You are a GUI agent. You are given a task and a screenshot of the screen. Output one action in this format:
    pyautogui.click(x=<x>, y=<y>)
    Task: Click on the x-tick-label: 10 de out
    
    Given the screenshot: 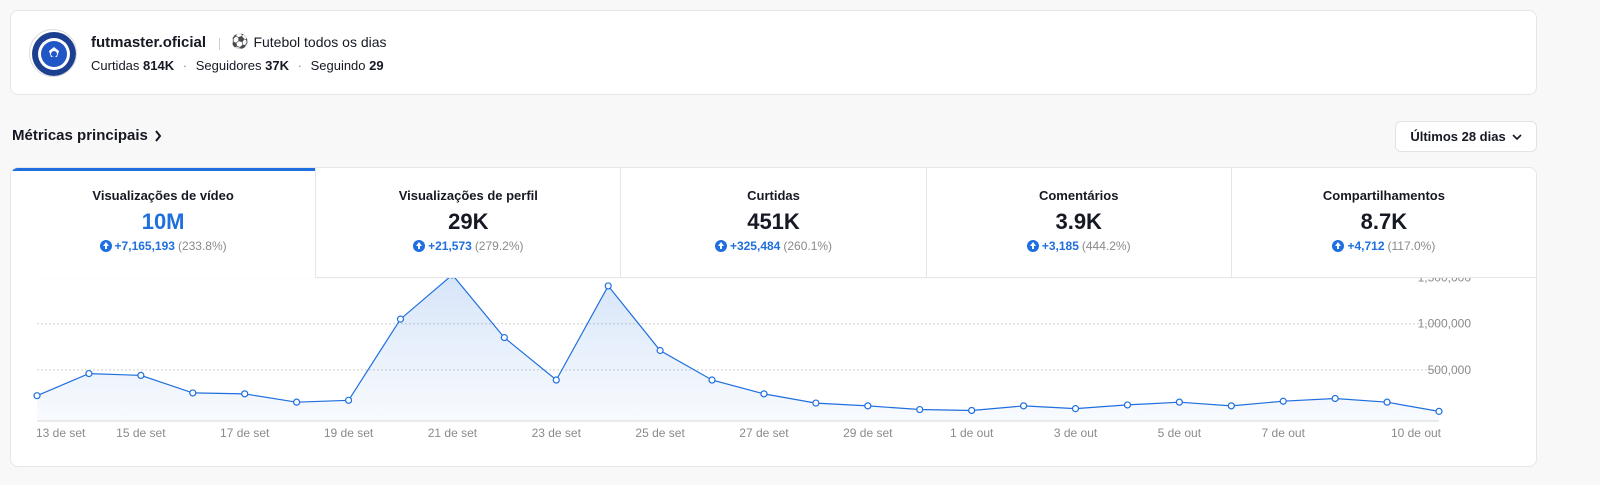 What is the action you would take?
    pyautogui.click(x=1416, y=433)
    